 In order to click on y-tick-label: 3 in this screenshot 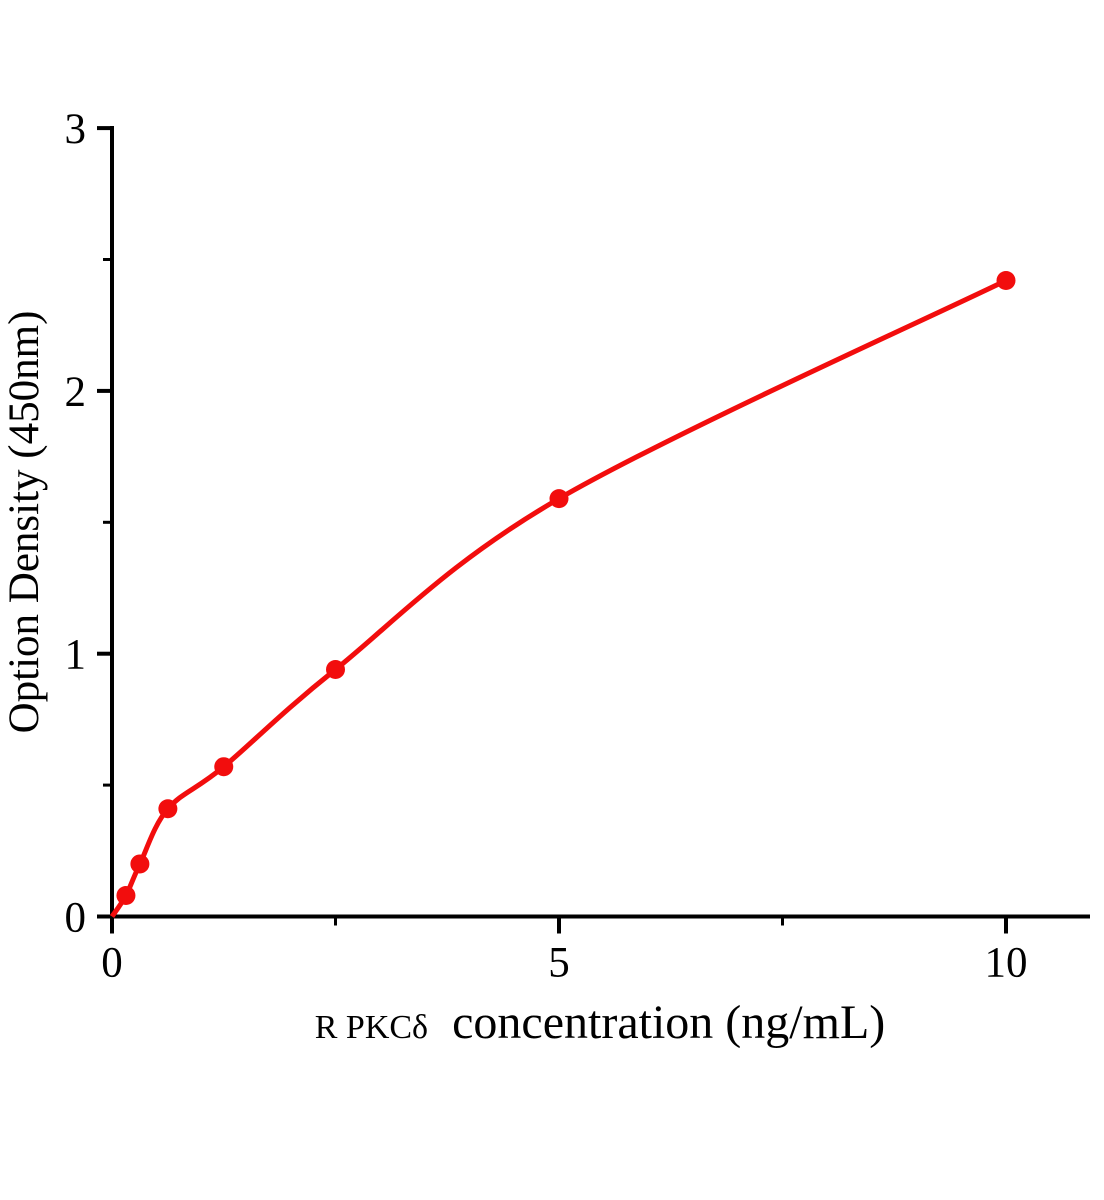, I will do `click(76, 129)`.